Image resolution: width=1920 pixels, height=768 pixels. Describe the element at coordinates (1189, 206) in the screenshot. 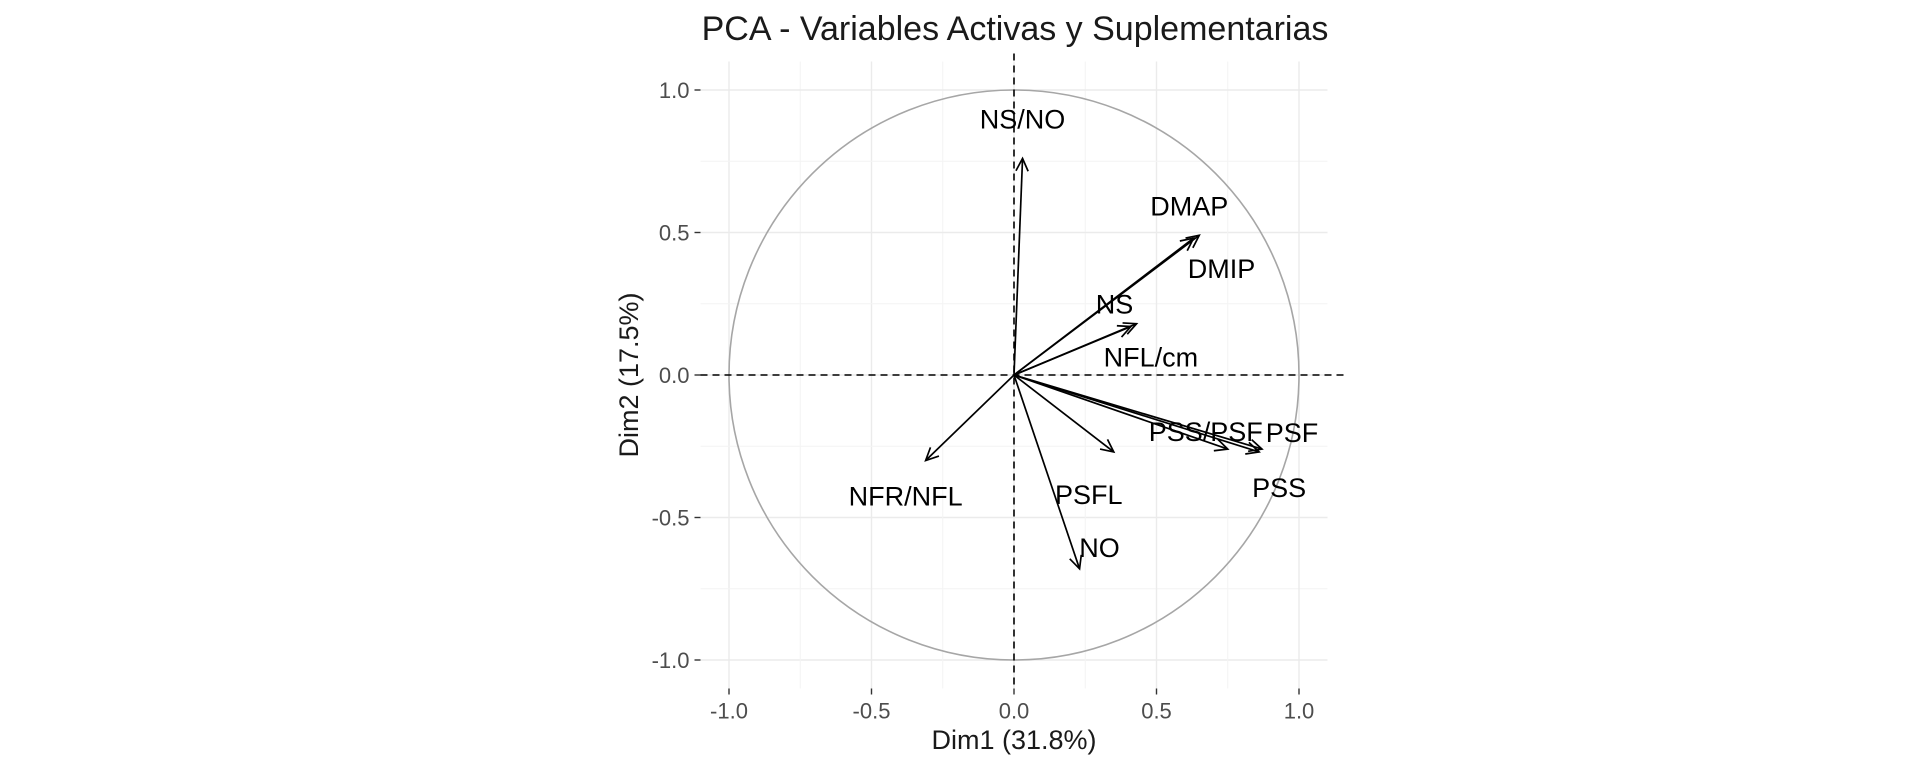

I see `label-dmap: DMAP` at that location.